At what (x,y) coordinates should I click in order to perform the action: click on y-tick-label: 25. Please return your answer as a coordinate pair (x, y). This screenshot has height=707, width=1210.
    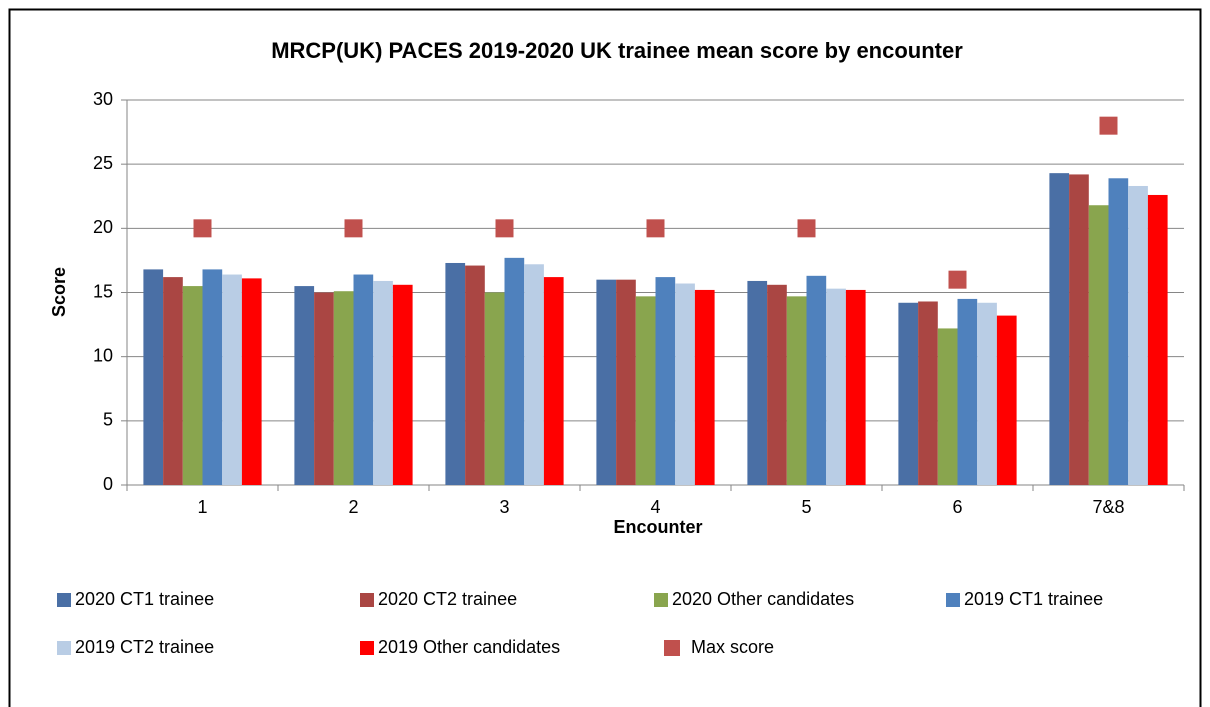
    Looking at the image, I should click on (103, 163).